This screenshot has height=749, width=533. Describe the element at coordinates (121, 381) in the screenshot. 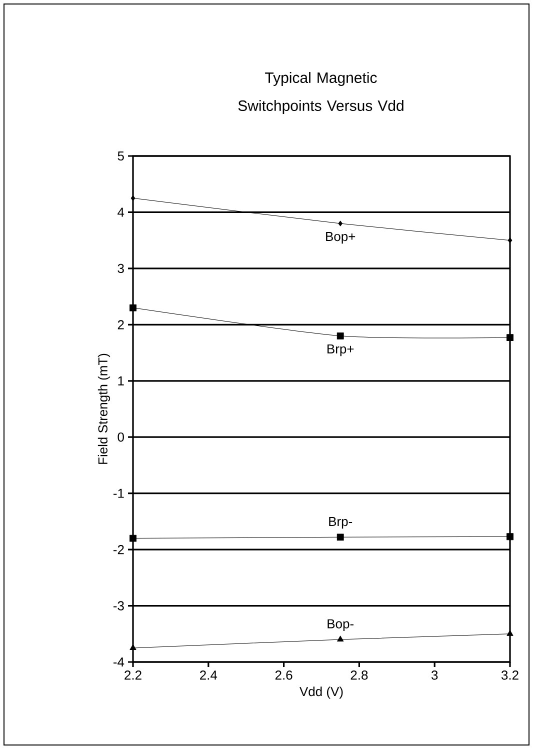

I see `y-tick-label: 1` at that location.